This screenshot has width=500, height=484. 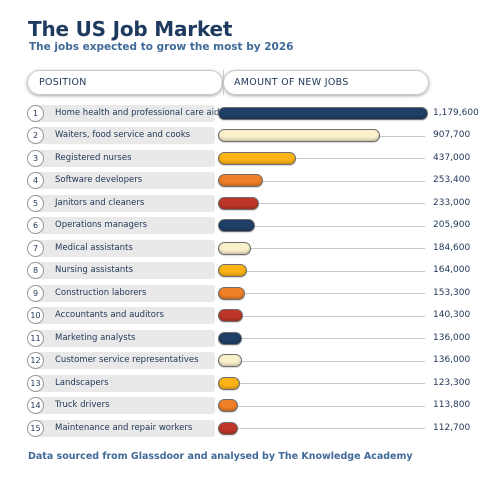 What do you see at coordinates (35, 180) in the screenshot?
I see `rank-number: 4` at bounding box center [35, 180].